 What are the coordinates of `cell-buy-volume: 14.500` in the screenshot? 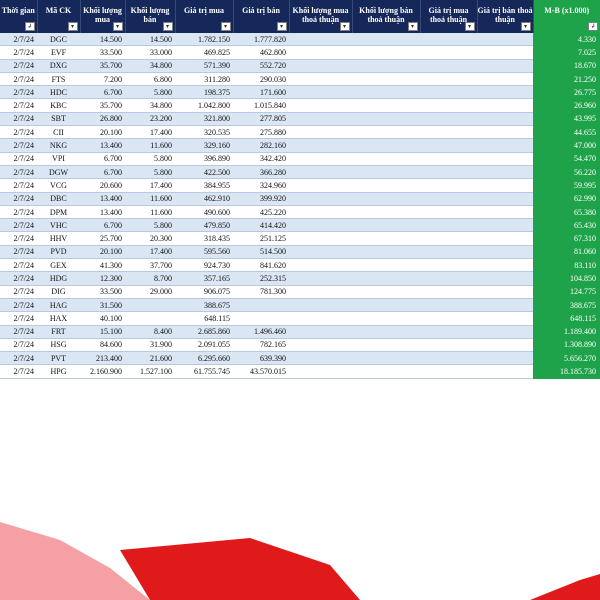 It's located at (102, 40).